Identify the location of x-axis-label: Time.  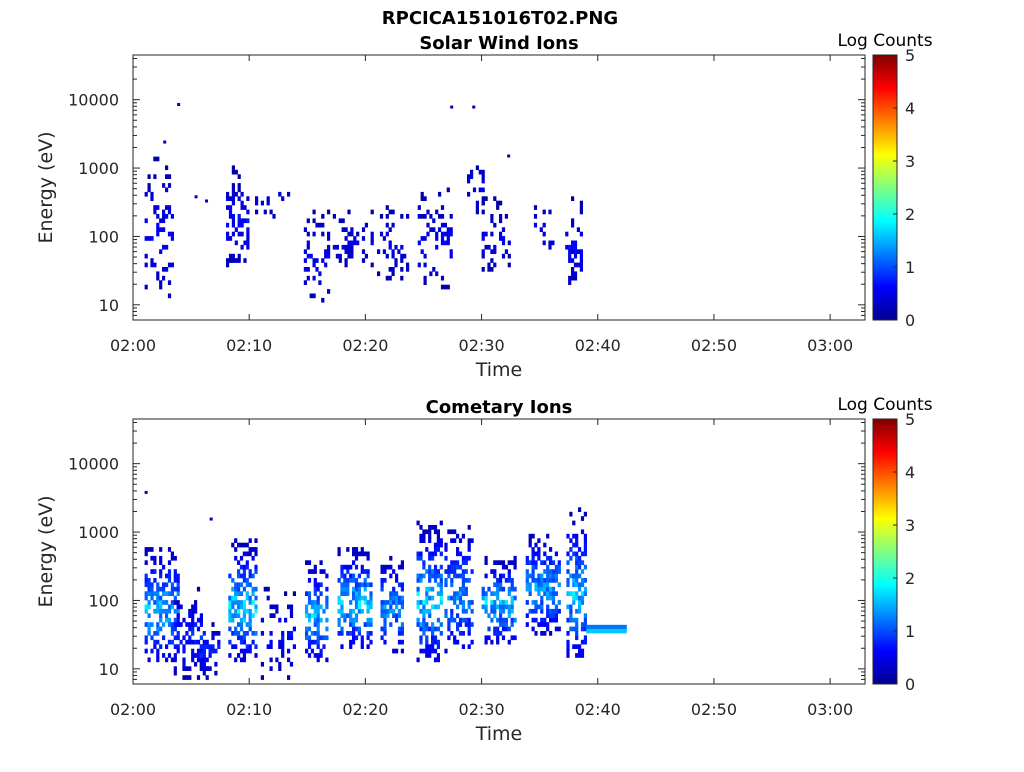
(499, 370).